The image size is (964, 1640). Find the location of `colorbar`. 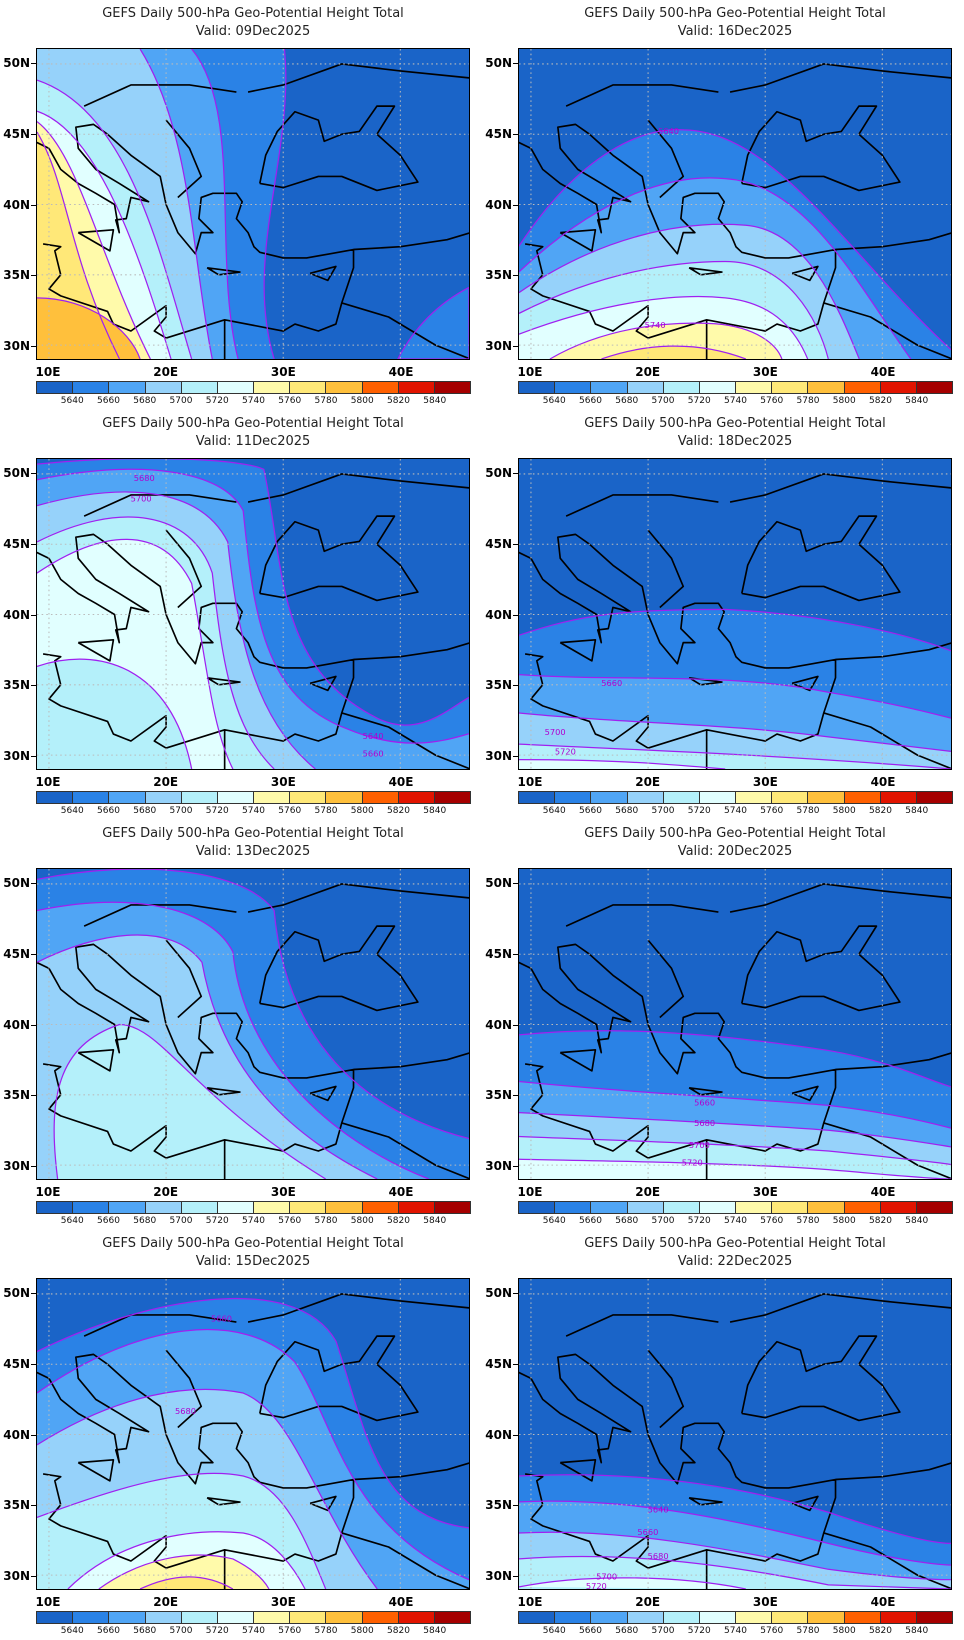

colorbar is located at coordinates (253, 1617).